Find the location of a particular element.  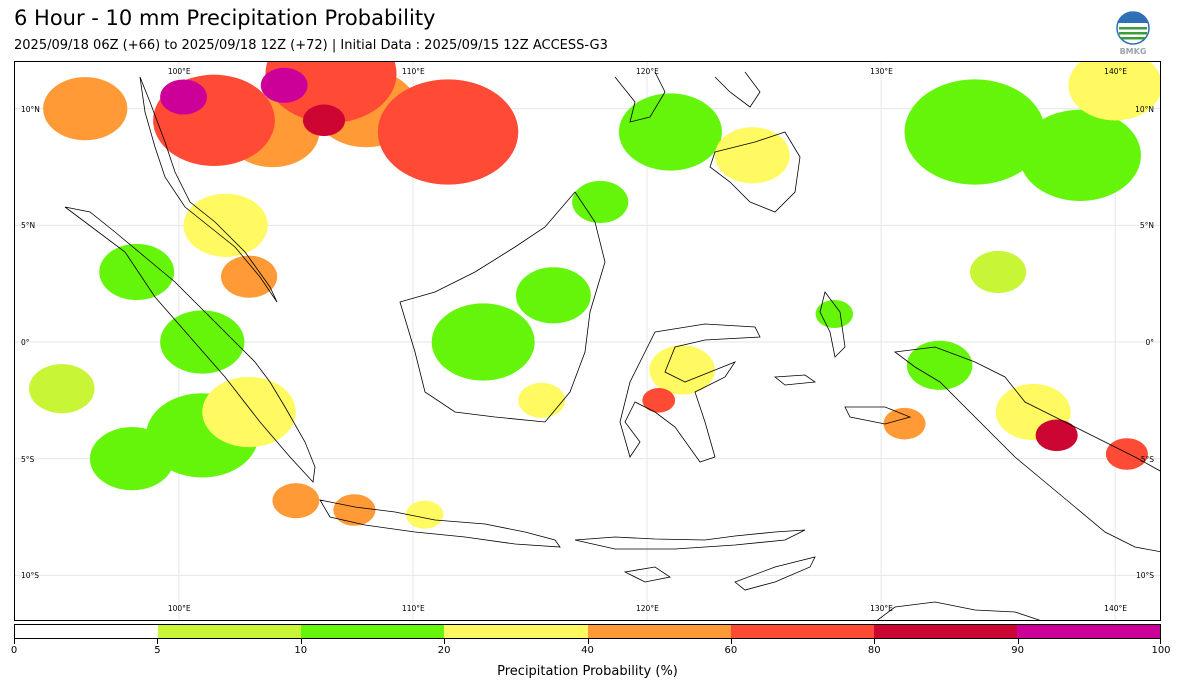

lat-label-right: 5°S is located at coordinates (1147, 459).